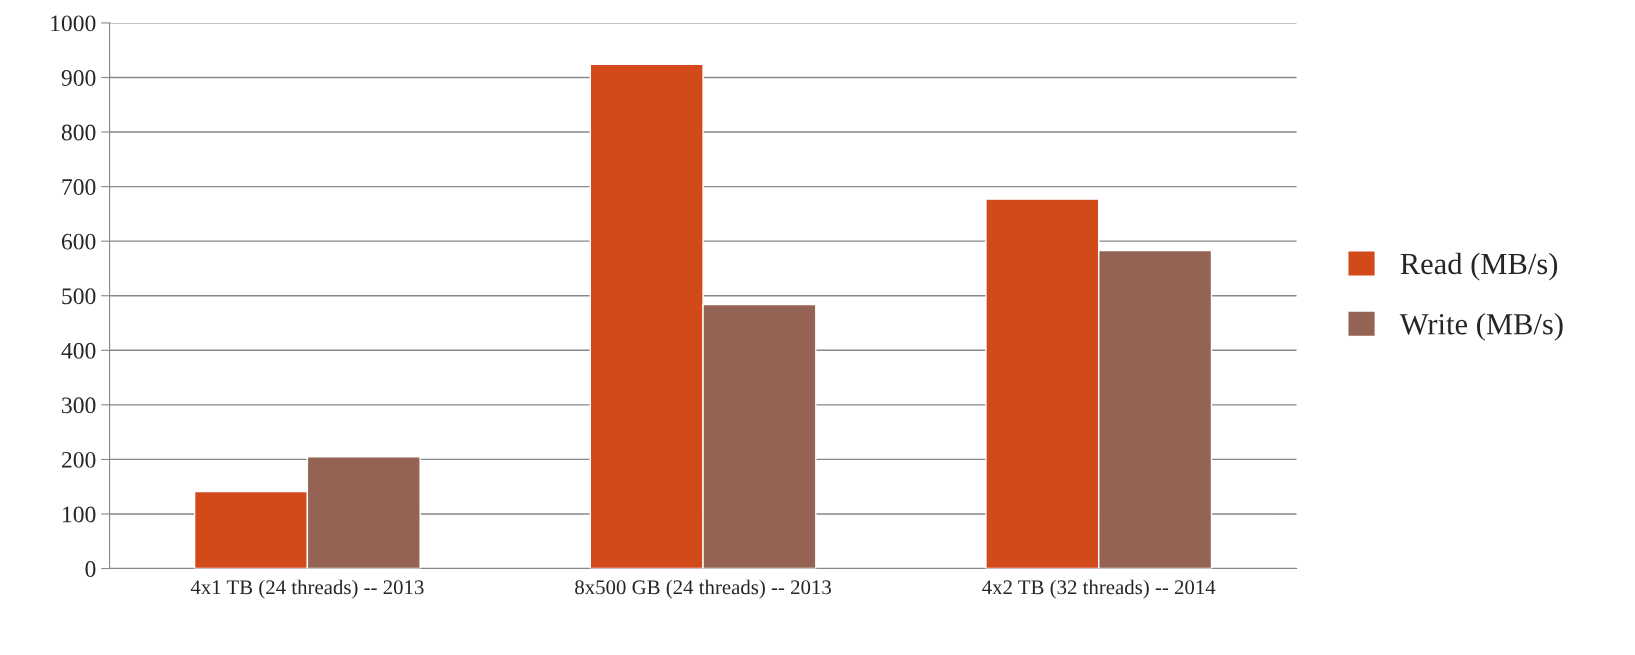 This screenshot has width=1635, height=655. Describe the element at coordinates (703, 589) in the screenshot. I see `x-tick-label: 8x500 GB (24 threads) -- 2013` at that location.